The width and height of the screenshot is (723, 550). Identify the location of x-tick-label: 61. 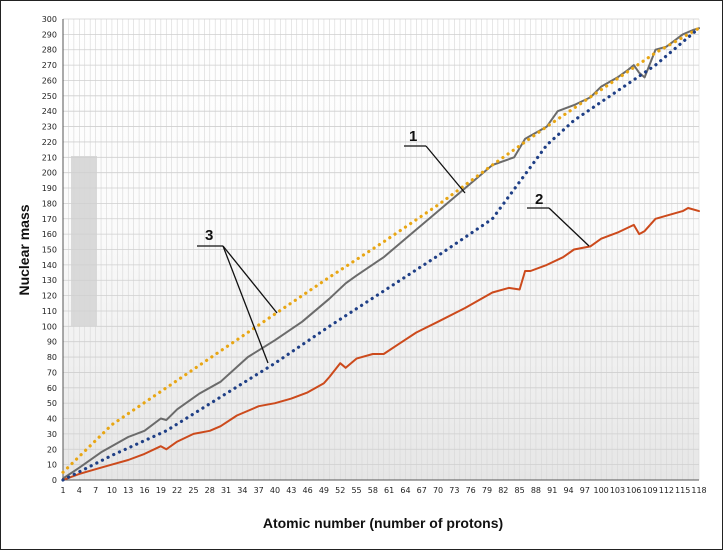
(389, 490).